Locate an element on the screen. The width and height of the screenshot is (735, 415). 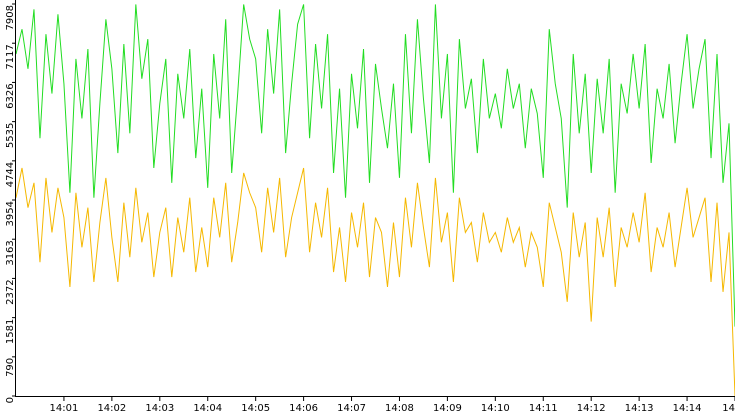
y-tick-label: 4744 is located at coordinates (10, 174).